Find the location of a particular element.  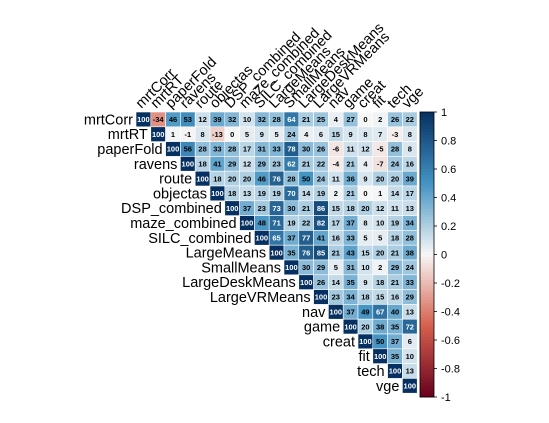

cell-value-label: 86 is located at coordinates (321, 208).